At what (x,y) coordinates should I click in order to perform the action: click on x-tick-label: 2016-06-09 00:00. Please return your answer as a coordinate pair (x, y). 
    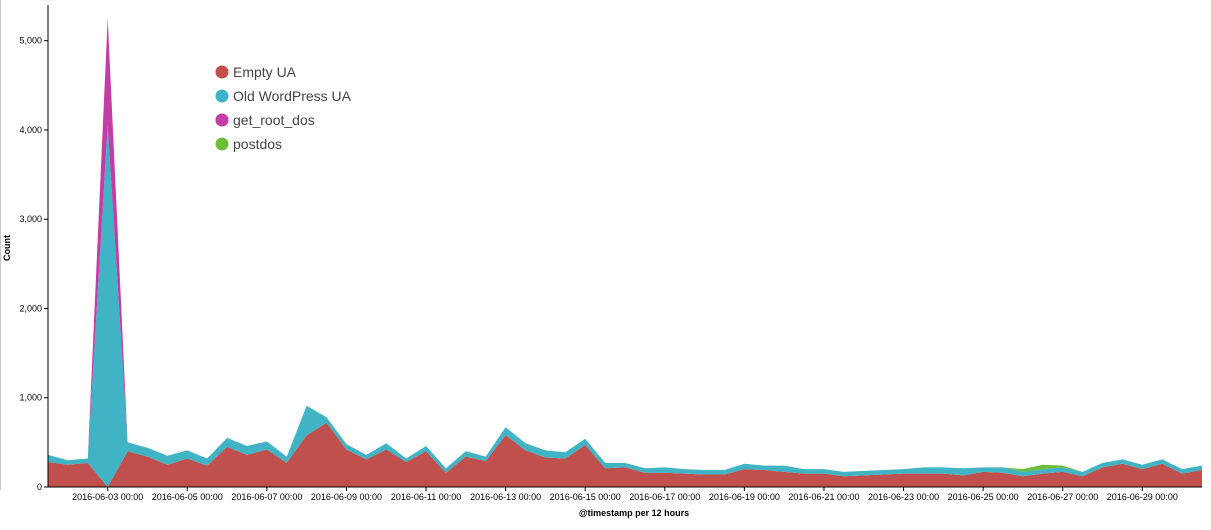
    Looking at the image, I should click on (346, 497).